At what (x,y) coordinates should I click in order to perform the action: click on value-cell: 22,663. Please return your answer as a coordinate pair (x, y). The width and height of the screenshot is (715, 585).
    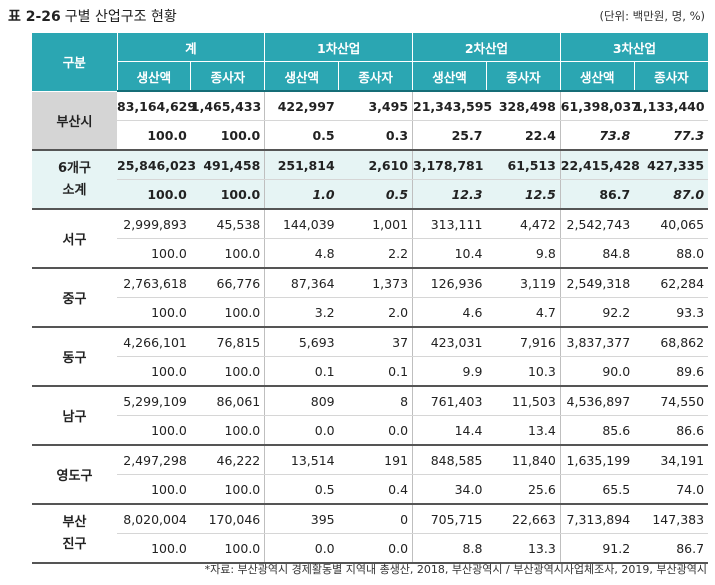
    Looking at the image, I should click on (523, 519).